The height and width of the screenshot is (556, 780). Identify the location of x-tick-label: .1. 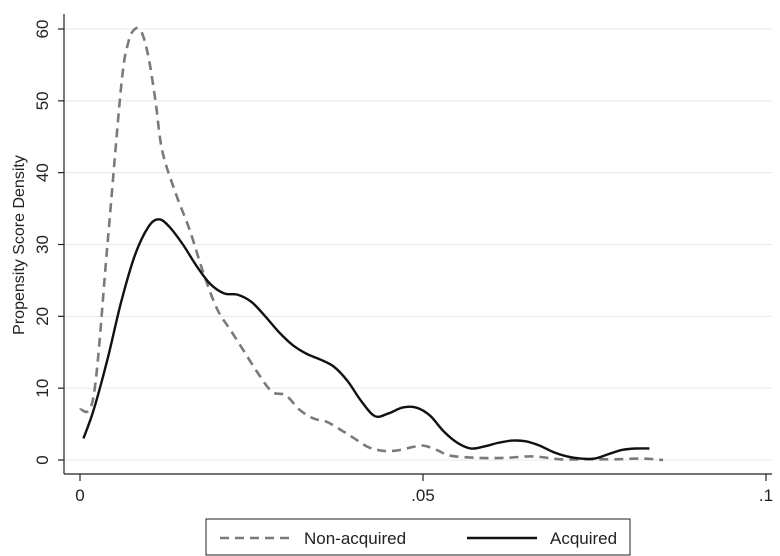
(766, 495).